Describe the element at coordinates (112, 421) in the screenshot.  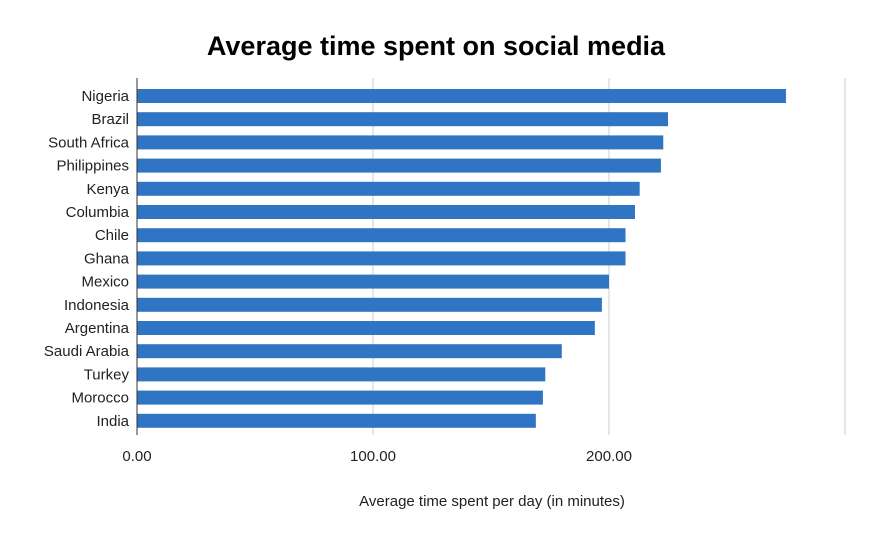
I see `category-label: India` at that location.